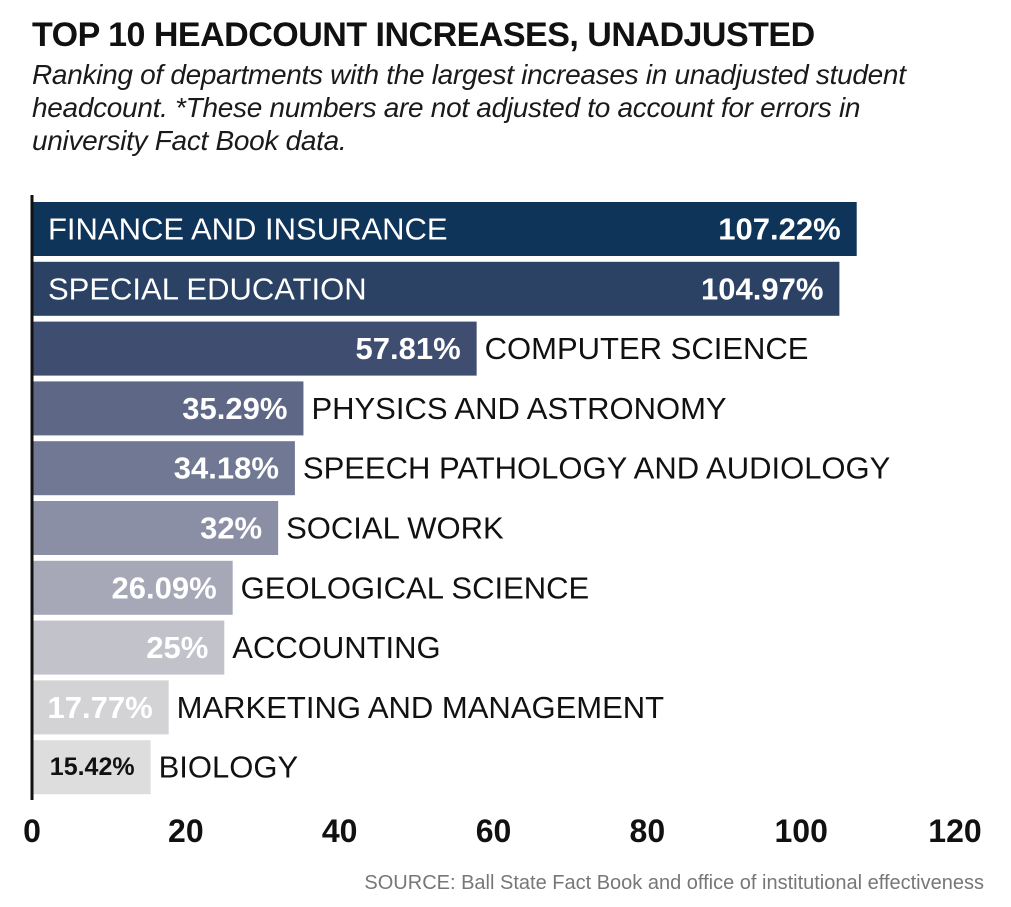 This screenshot has height=907, width=1011. Describe the element at coordinates (186, 831) in the screenshot. I see `x-tick-label: 20` at that location.